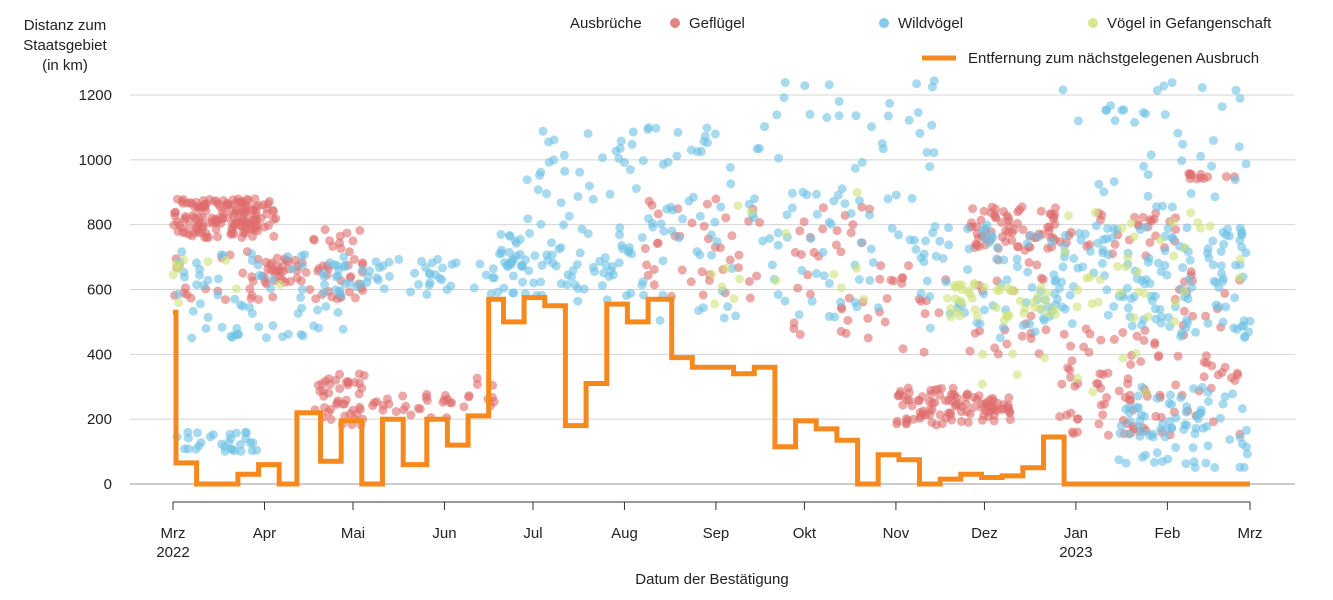 The width and height of the screenshot is (1333, 600). Describe the element at coordinates (108, 484) in the screenshot. I see `y-tick-label-0: 0` at that location.